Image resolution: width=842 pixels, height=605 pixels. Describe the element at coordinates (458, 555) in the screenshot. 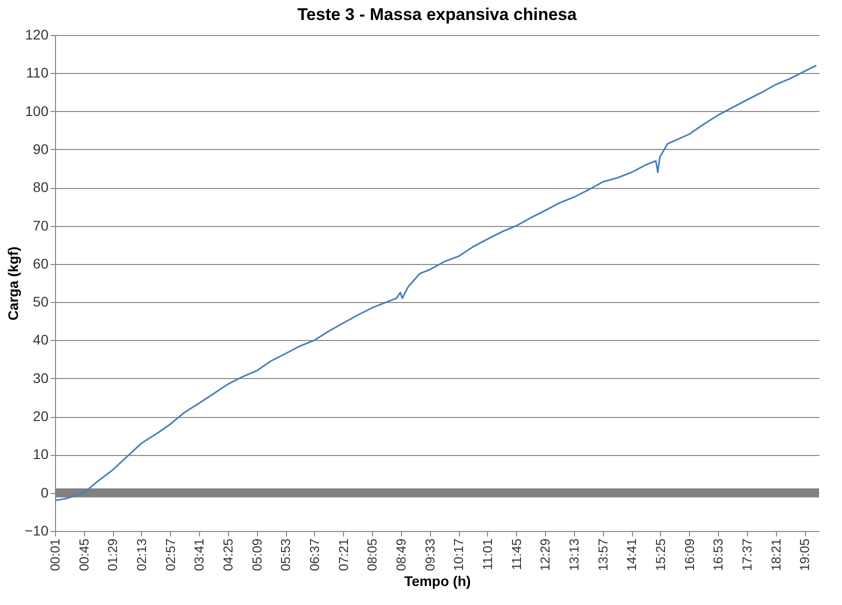

I see `x-tick-label: 10:17` at that location.